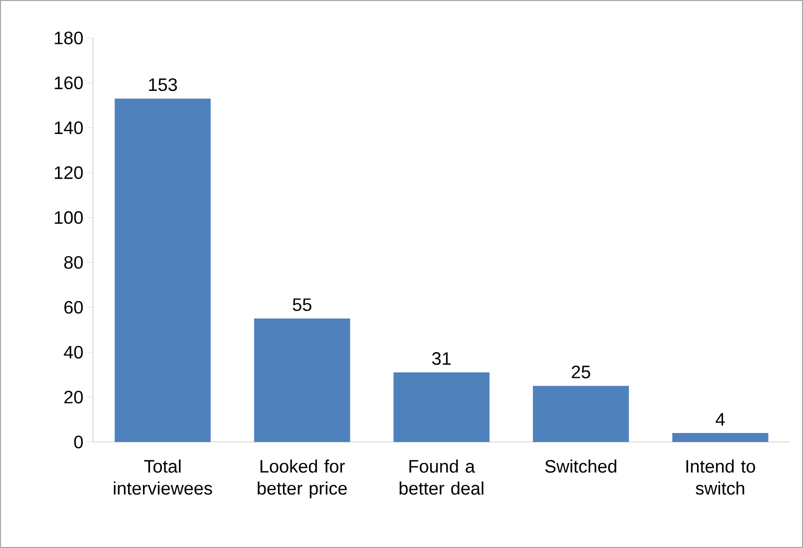 This screenshot has width=803, height=548. Describe the element at coordinates (68, 83) in the screenshot. I see `y-tick-label: 160` at that location.